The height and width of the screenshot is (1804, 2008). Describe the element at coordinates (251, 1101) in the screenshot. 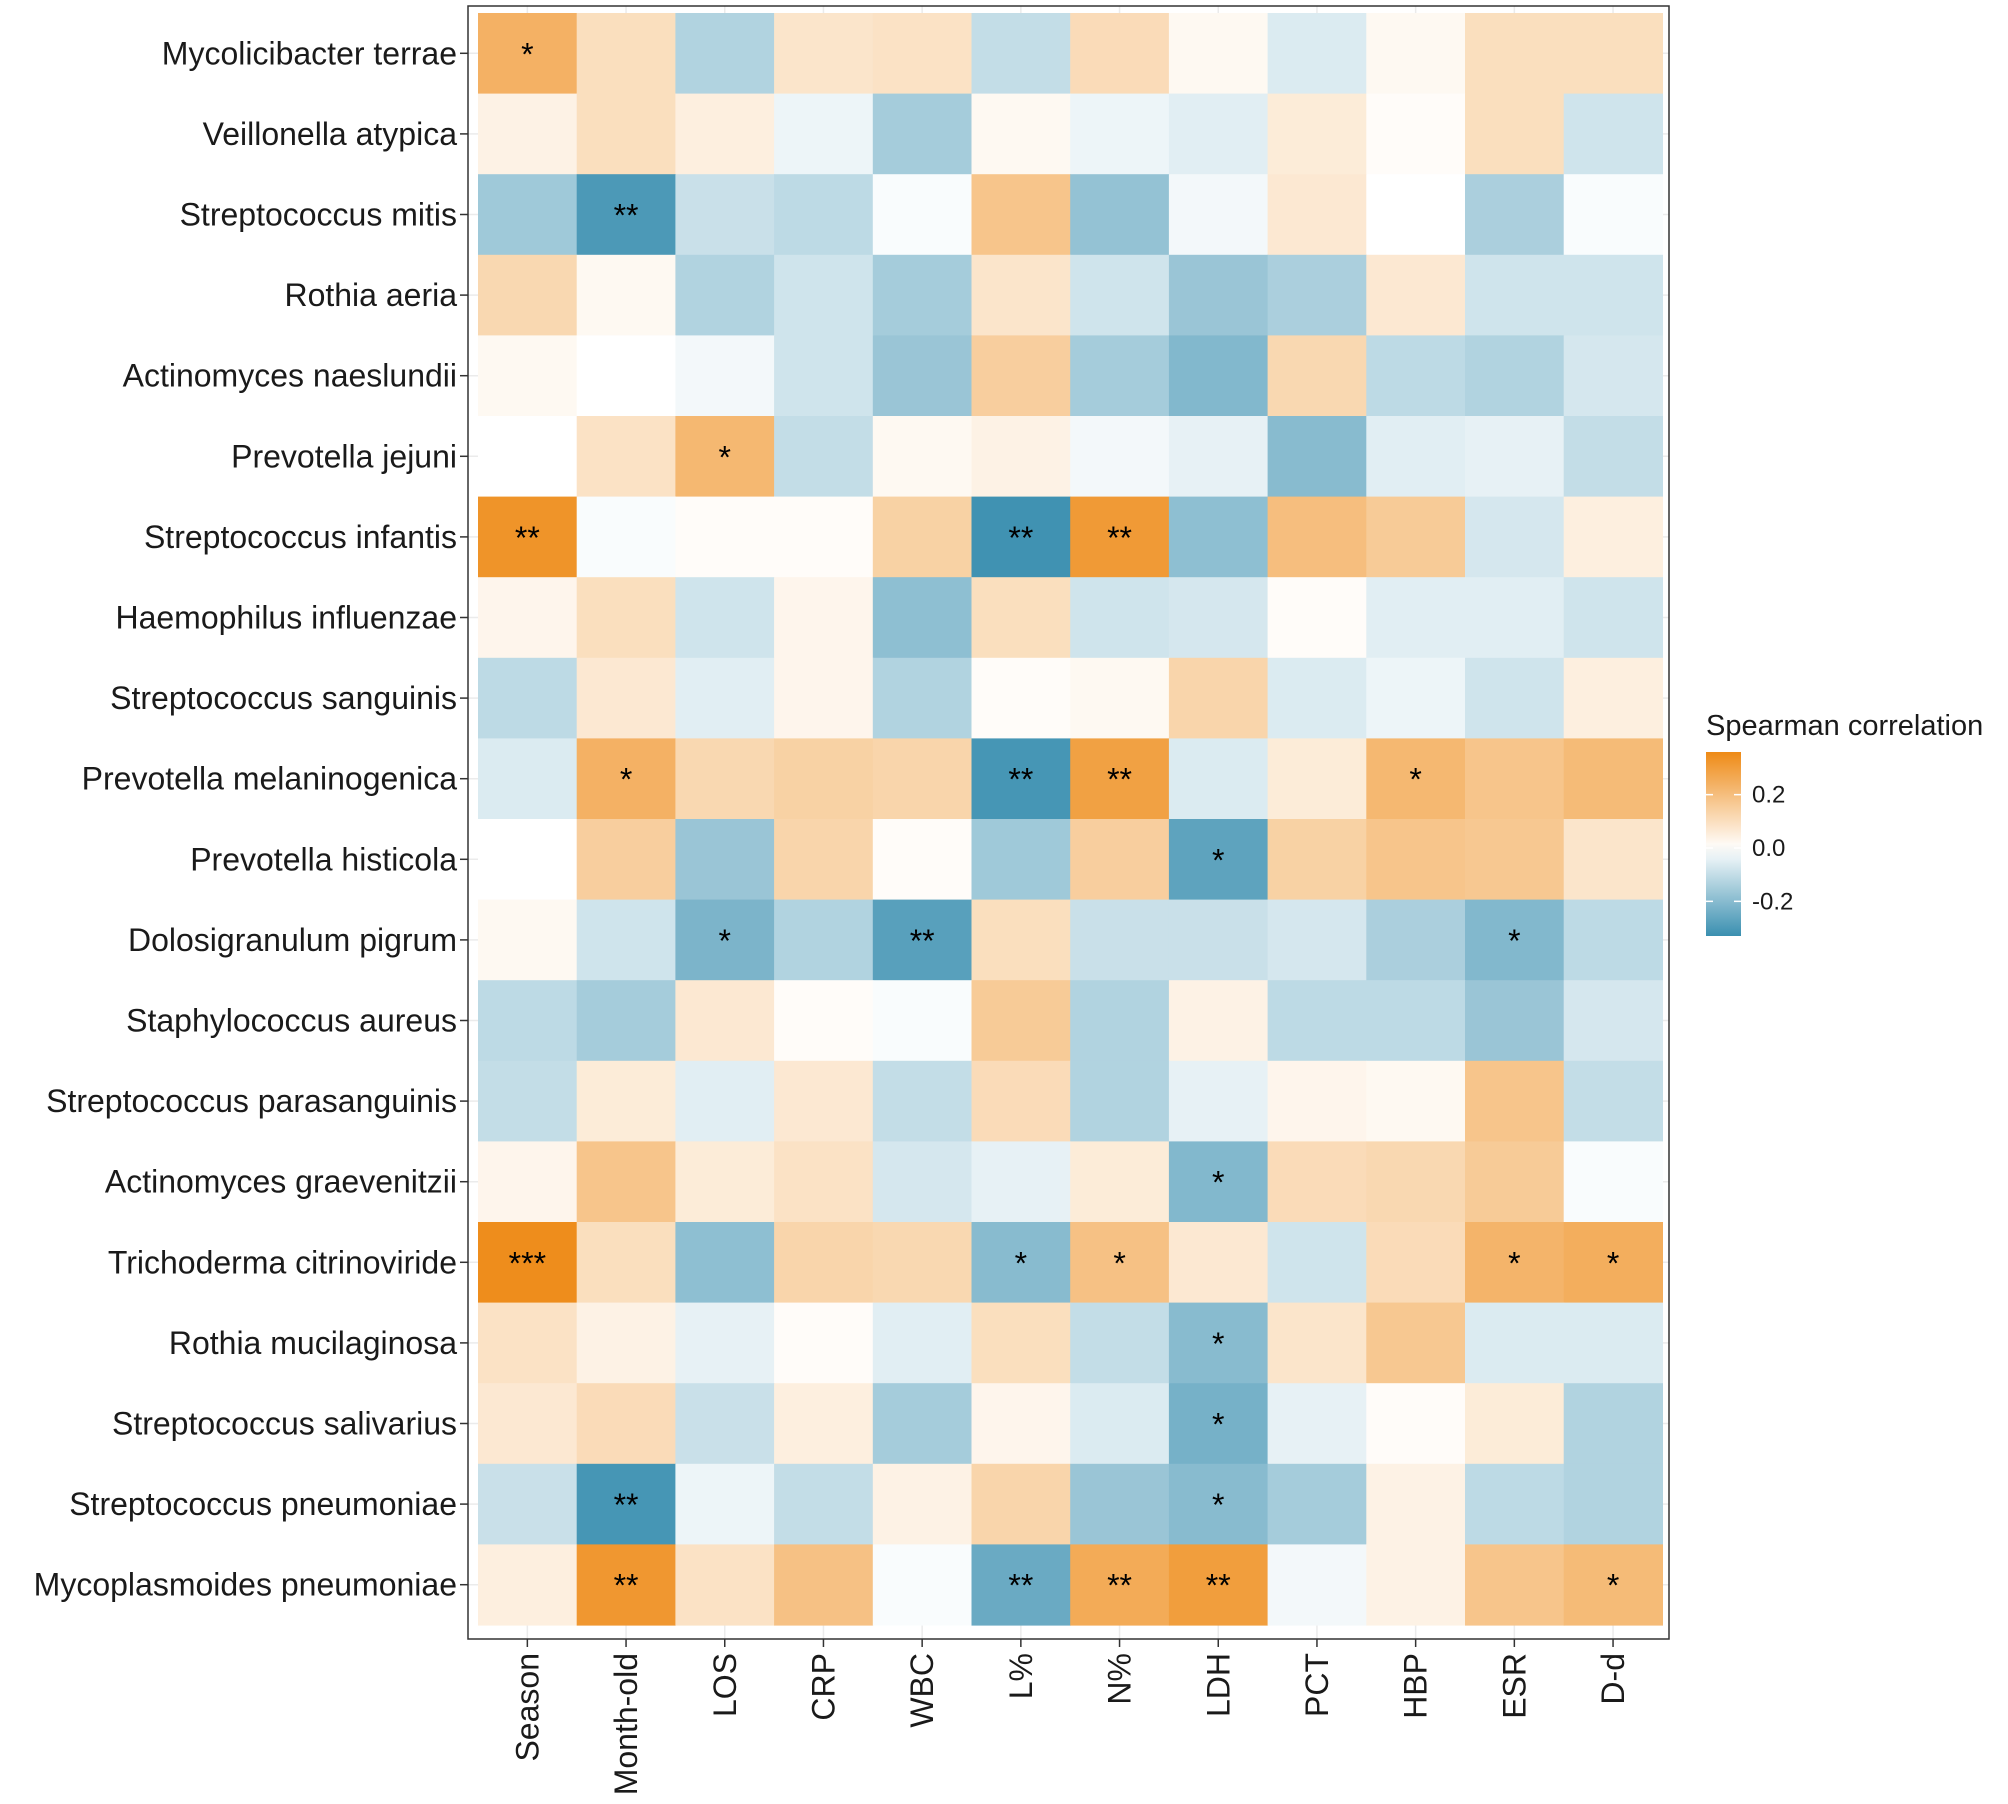

I see `row-label: Streptococcus parasanguinis` at that location.